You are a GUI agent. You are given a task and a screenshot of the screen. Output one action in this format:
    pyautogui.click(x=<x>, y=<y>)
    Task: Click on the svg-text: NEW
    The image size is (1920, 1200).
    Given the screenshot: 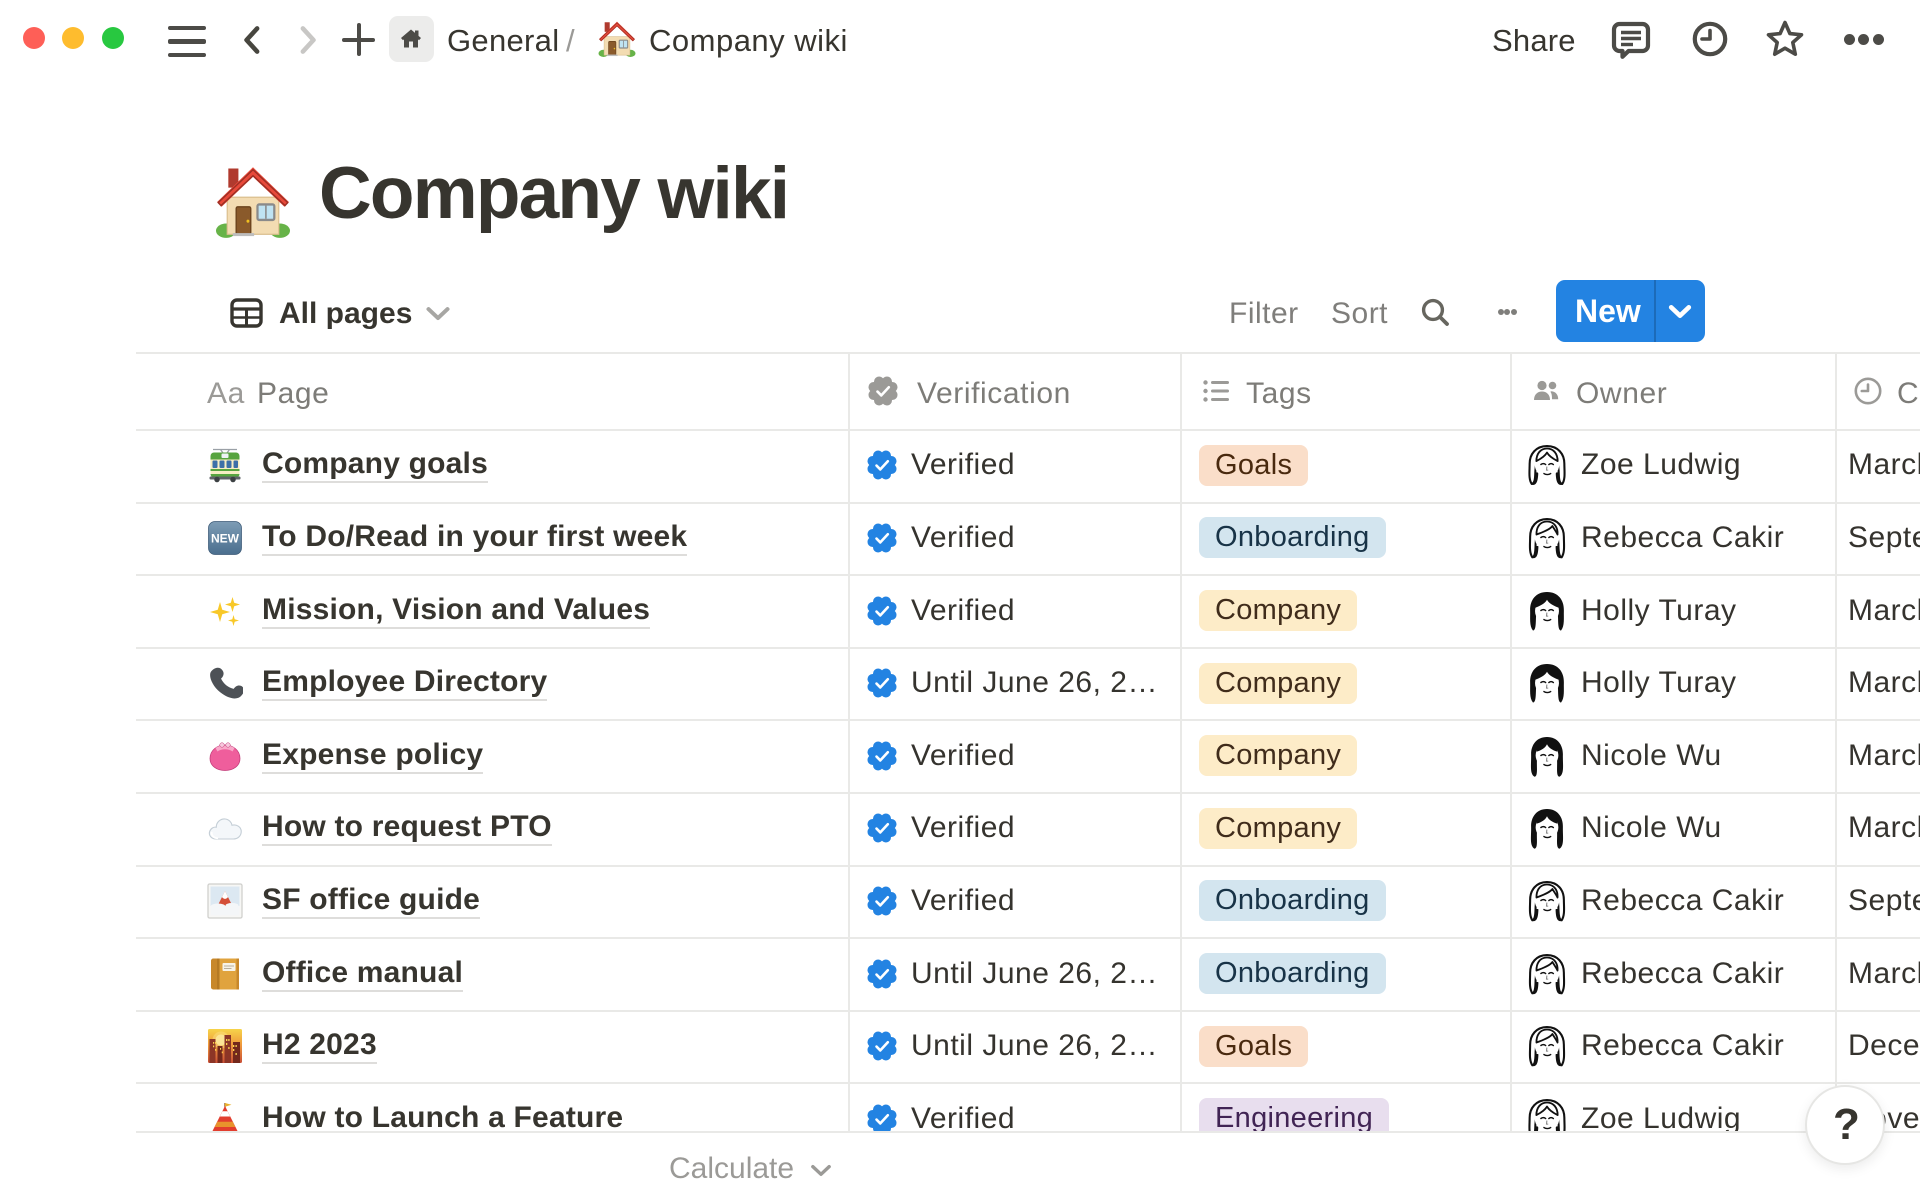 What is the action you would take?
    pyautogui.click(x=225, y=538)
    